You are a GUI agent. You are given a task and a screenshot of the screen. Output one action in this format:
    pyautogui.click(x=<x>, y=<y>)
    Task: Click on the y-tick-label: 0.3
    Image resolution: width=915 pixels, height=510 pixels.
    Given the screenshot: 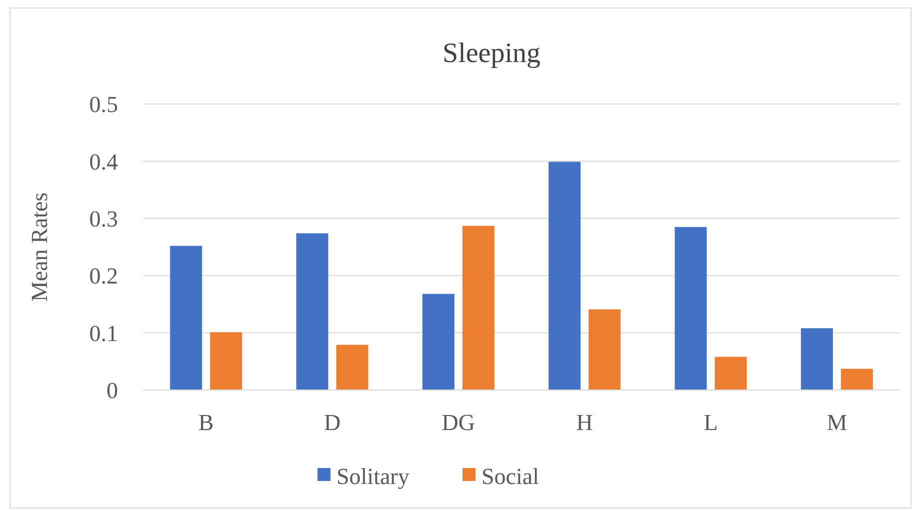 What is the action you would take?
    pyautogui.click(x=103, y=219)
    